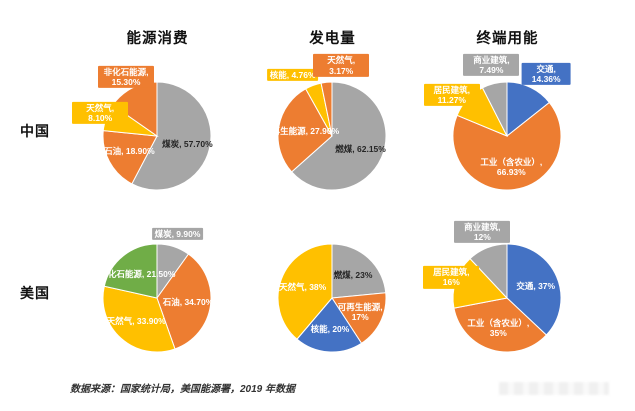 The width and height of the screenshot is (635, 411). What do you see at coordinates (157, 39) in the screenshot?
I see `column-header-energy-consumption: 能源消费` at bounding box center [157, 39].